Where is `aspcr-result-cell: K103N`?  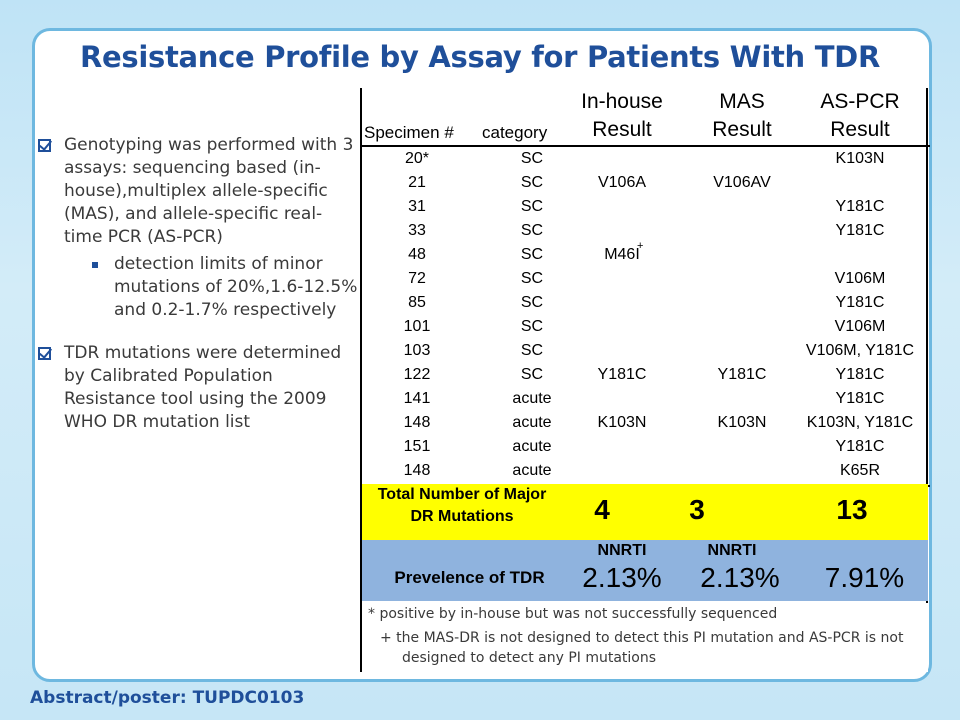
aspcr-result-cell: K103N is located at coordinates (860, 158).